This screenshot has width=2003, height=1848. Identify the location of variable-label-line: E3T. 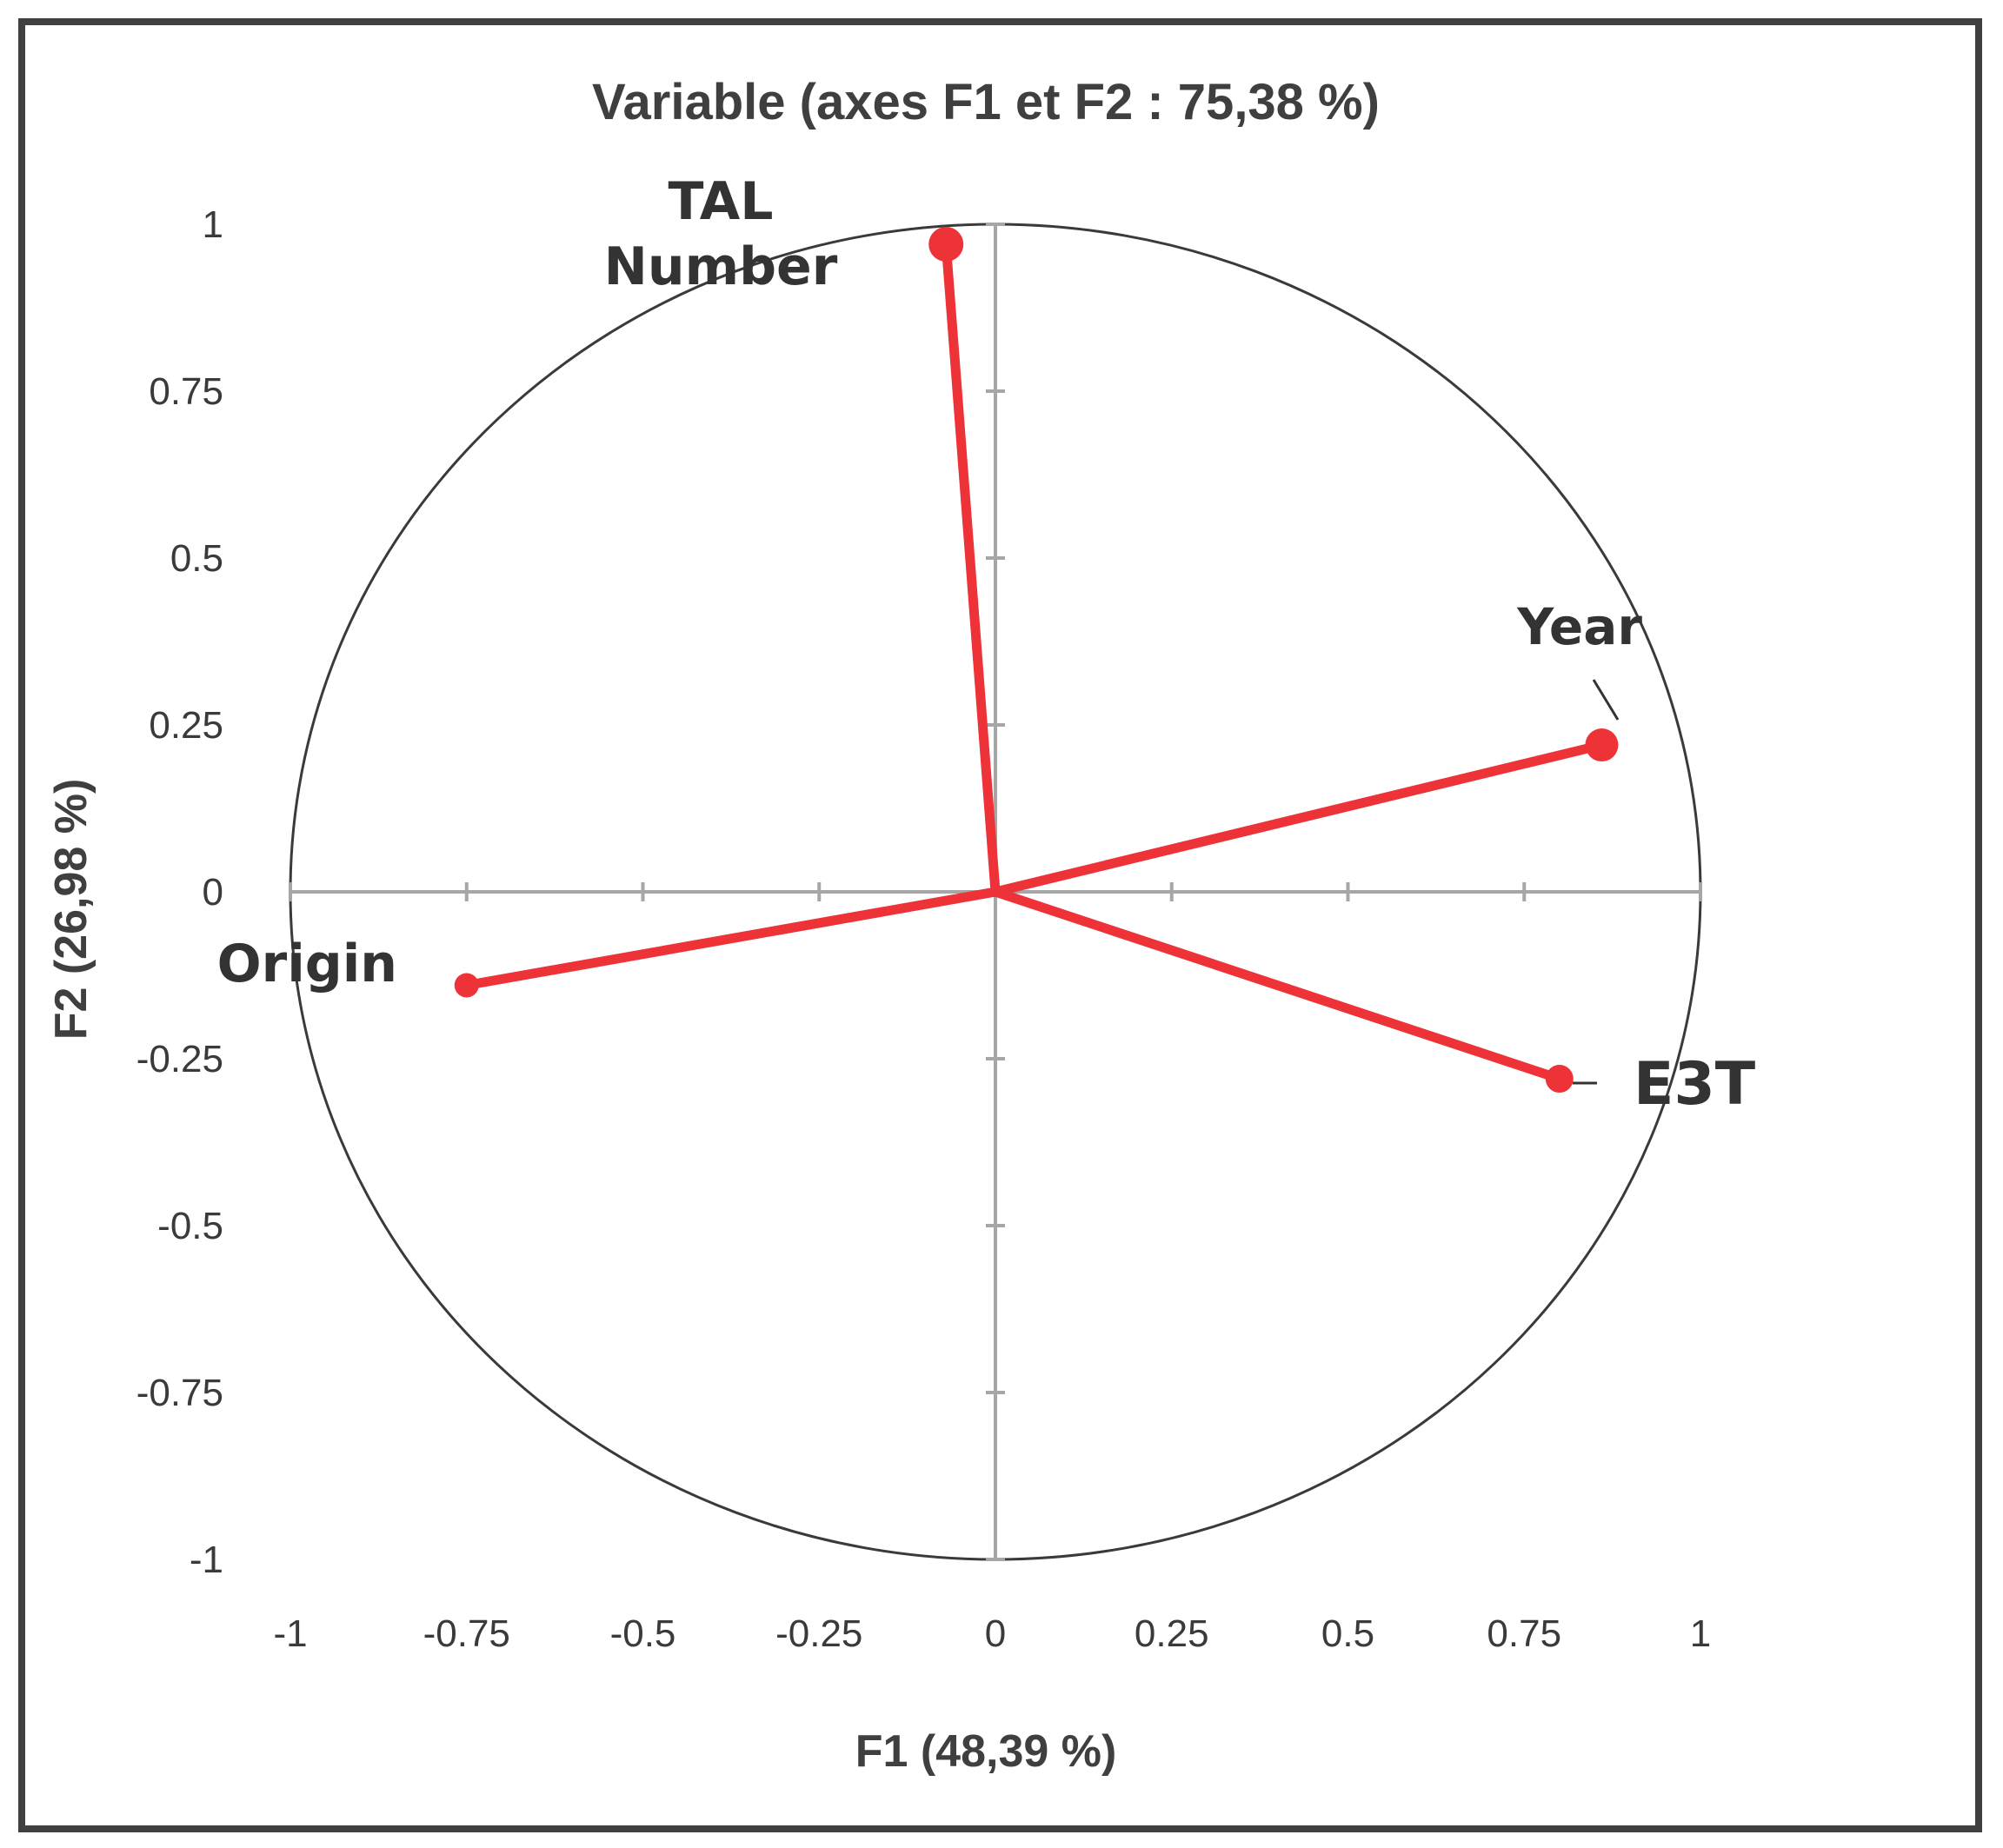
(1695, 1084).